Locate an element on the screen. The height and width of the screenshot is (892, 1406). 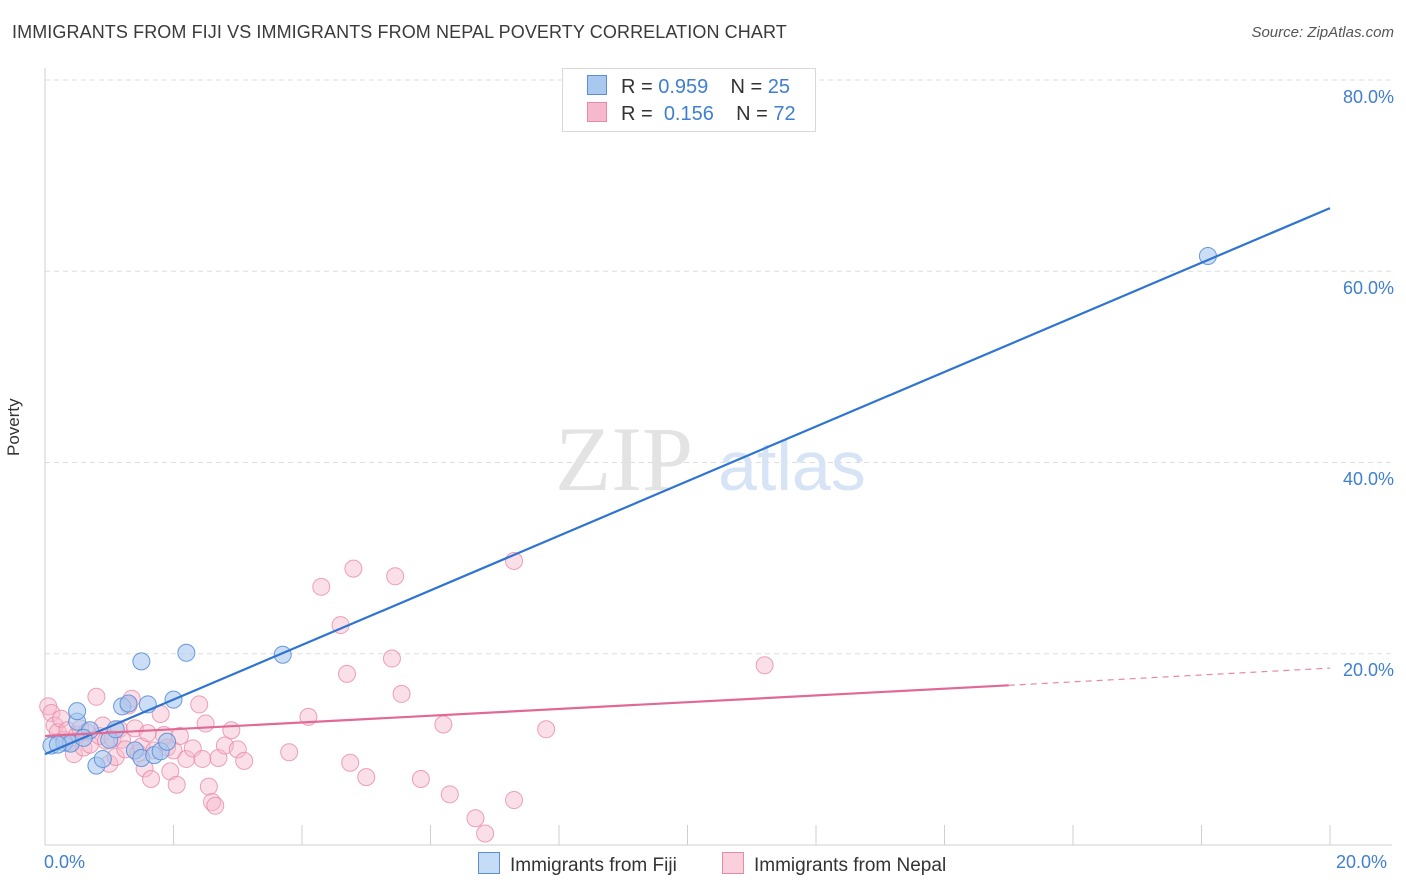
nepal-n-value: 72 is located at coordinates (784, 114).